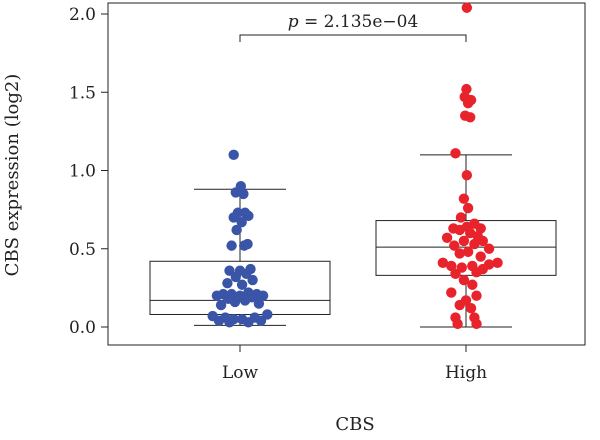  What do you see at coordinates (82, 172) in the screenshot?
I see `y-tick-label: 1.0` at bounding box center [82, 172].